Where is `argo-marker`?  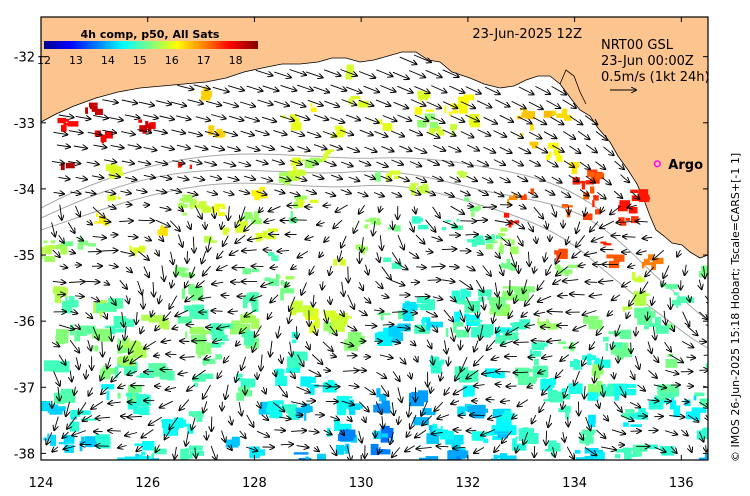
argo-marker is located at coordinates (657, 164).